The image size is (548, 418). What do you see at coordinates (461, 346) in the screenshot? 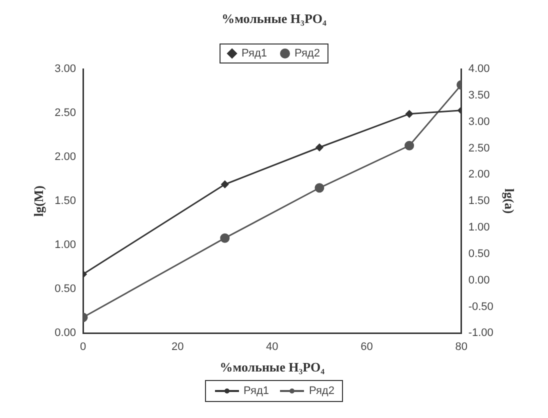
I see `x-tick-label: 80` at bounding box center [461, 346].